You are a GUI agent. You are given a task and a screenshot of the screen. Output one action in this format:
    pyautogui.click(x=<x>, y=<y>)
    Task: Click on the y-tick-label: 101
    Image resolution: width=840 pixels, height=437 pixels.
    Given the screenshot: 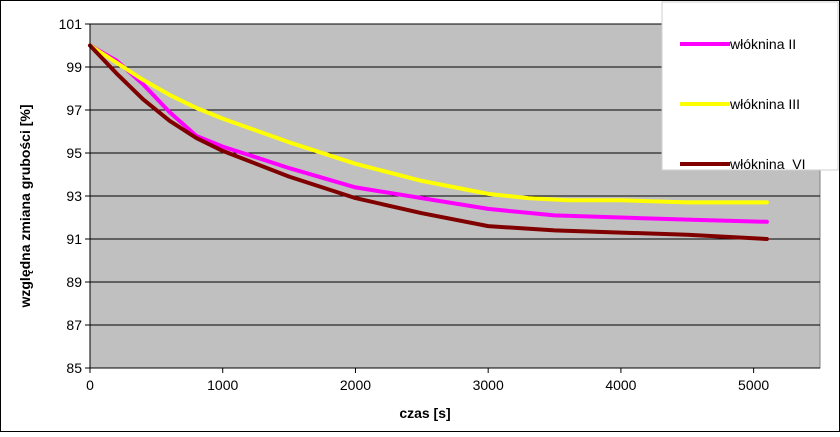 What is the action you would take?
    pyautogui.click(x=71, y=24)
    